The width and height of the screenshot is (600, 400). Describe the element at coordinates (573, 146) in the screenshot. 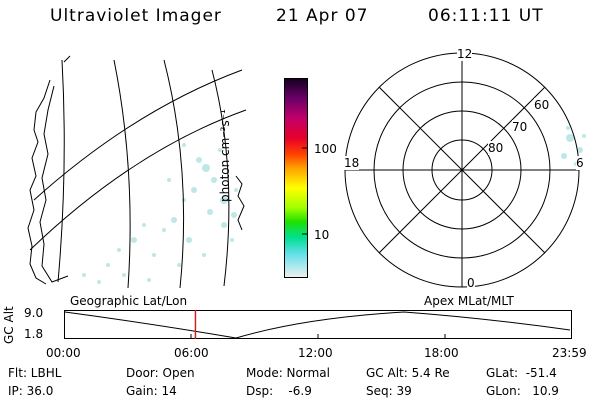

I see `polar-uv-speckle` at that location.